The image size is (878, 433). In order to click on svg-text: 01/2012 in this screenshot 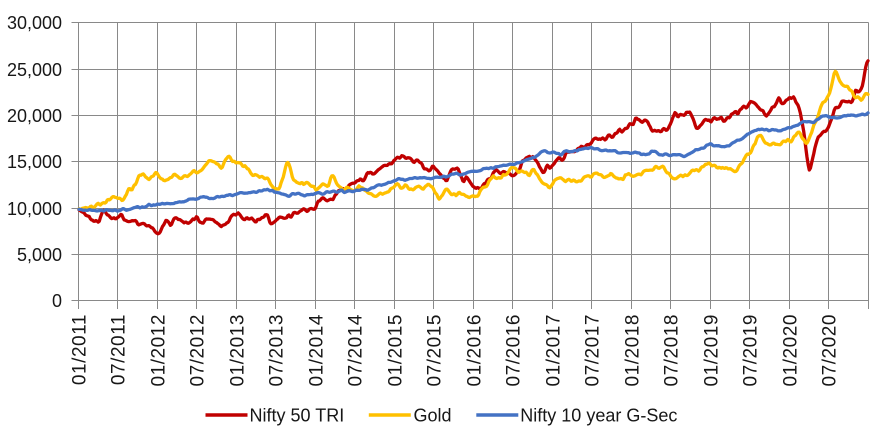, I will do `click(159, 350)`.